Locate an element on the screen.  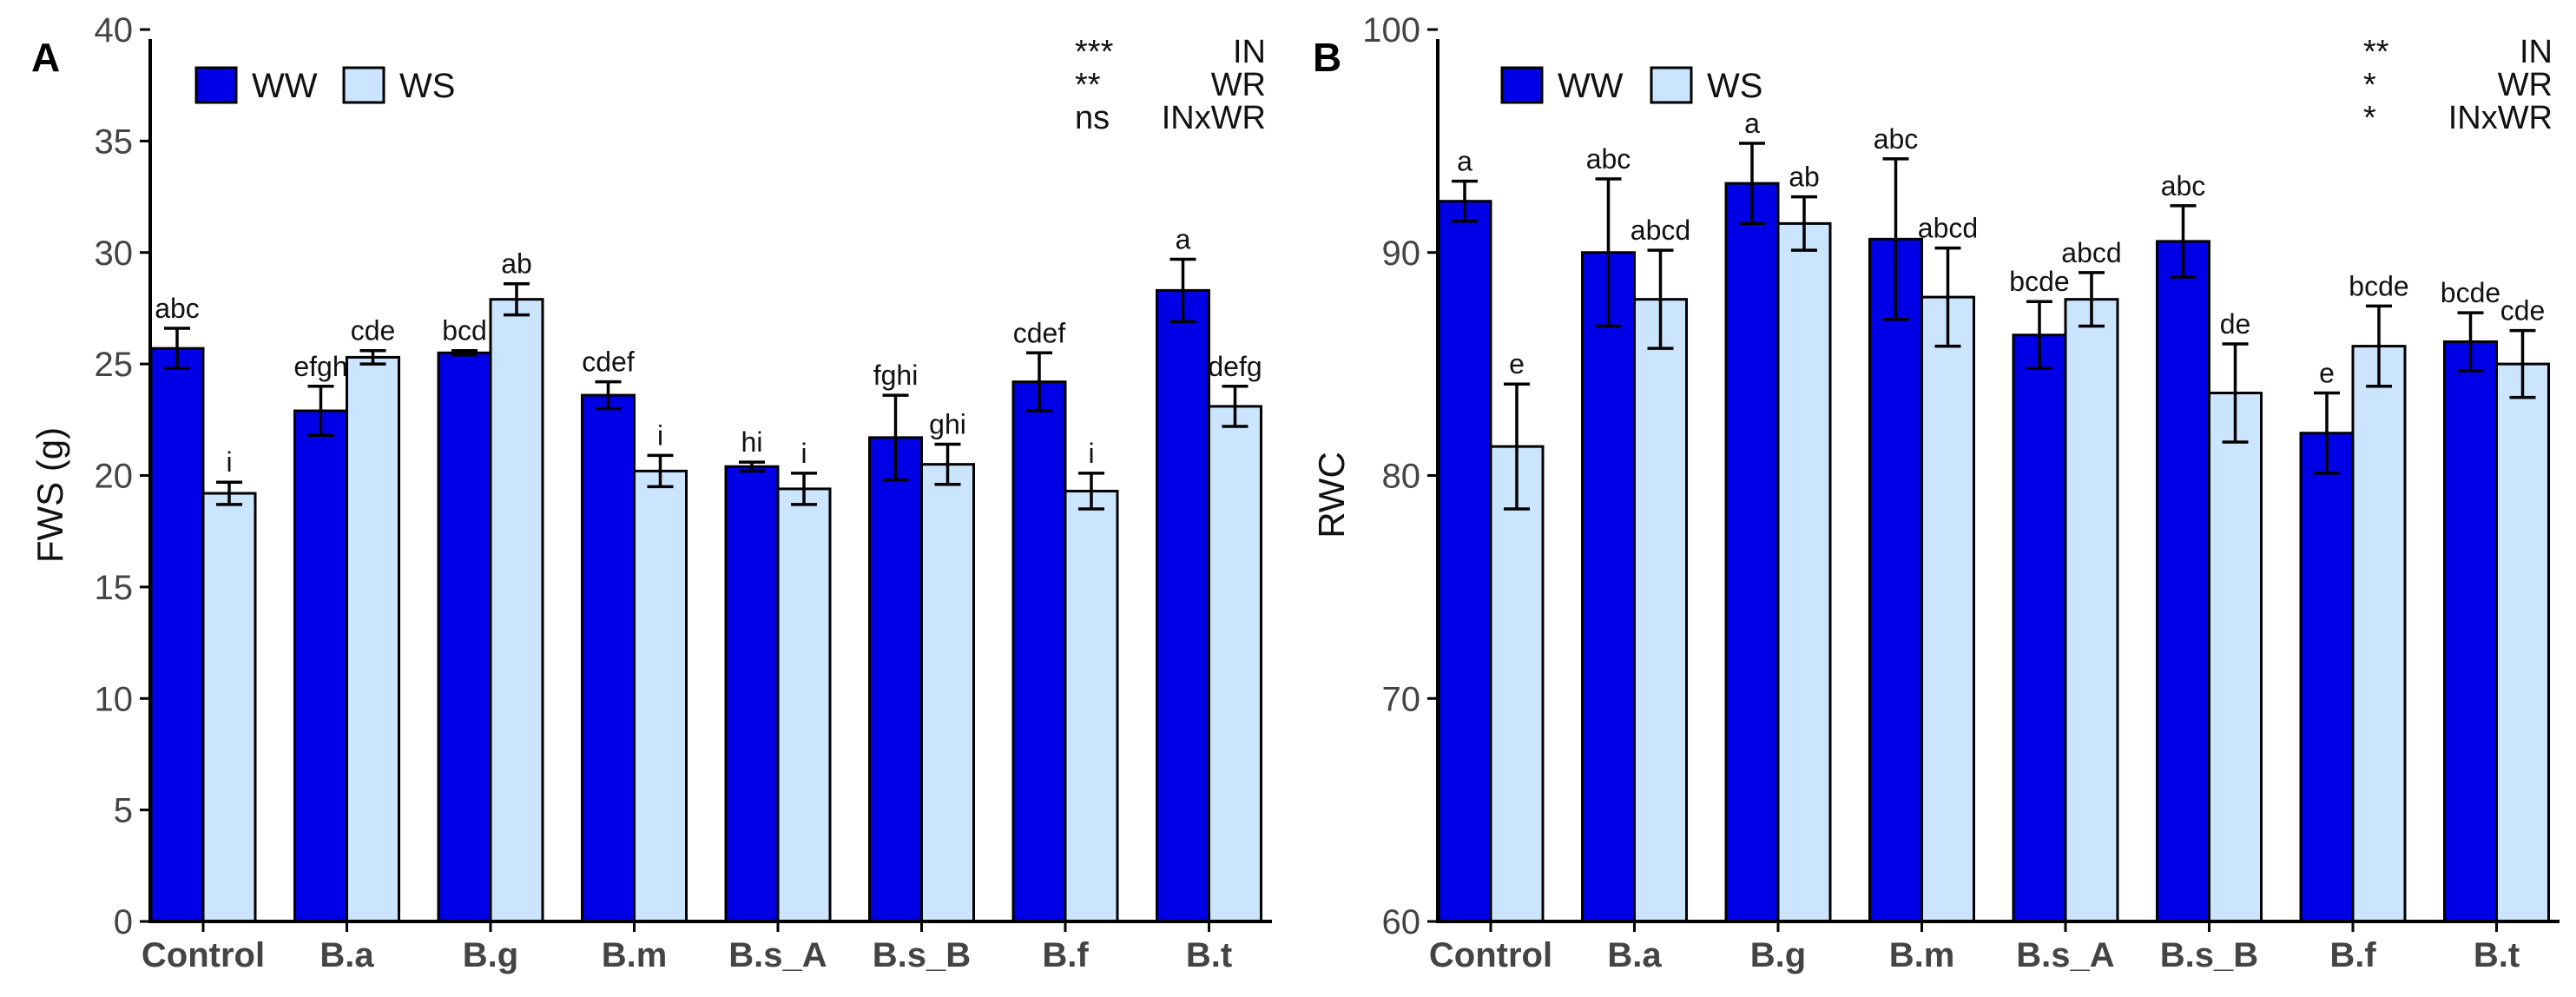
panel-a-y-tick-label-6: 30 is located at coordinates (114, 253).